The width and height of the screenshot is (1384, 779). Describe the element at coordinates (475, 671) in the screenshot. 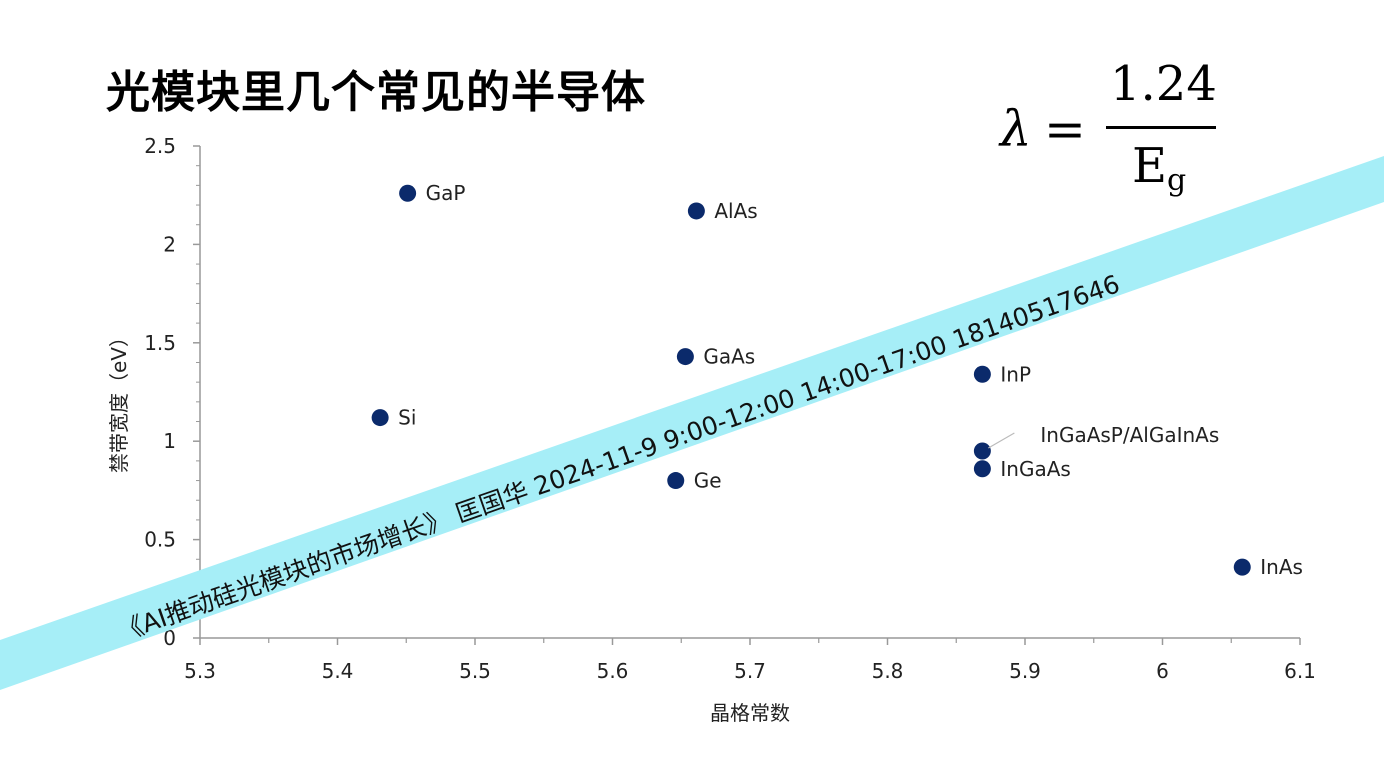

I see `x-tick-label: 5.5` at that location.